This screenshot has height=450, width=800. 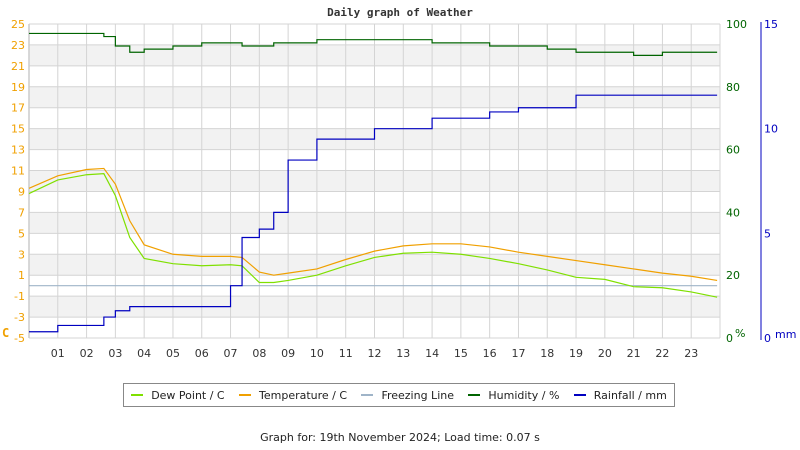 What do you see at coordinates (18, 171) in the screenshot?
I see `temp-tick-label: 11` at bounding box center [18, 171].